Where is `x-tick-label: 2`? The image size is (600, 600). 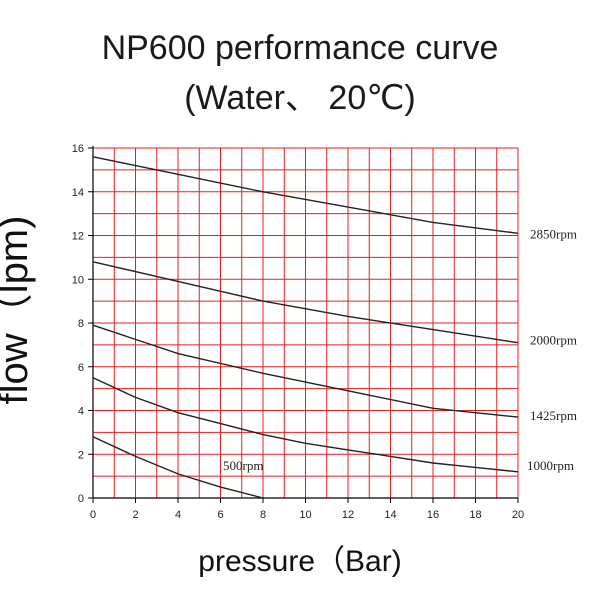 x-tick-label: 2 is located at coordinates (135, 515).